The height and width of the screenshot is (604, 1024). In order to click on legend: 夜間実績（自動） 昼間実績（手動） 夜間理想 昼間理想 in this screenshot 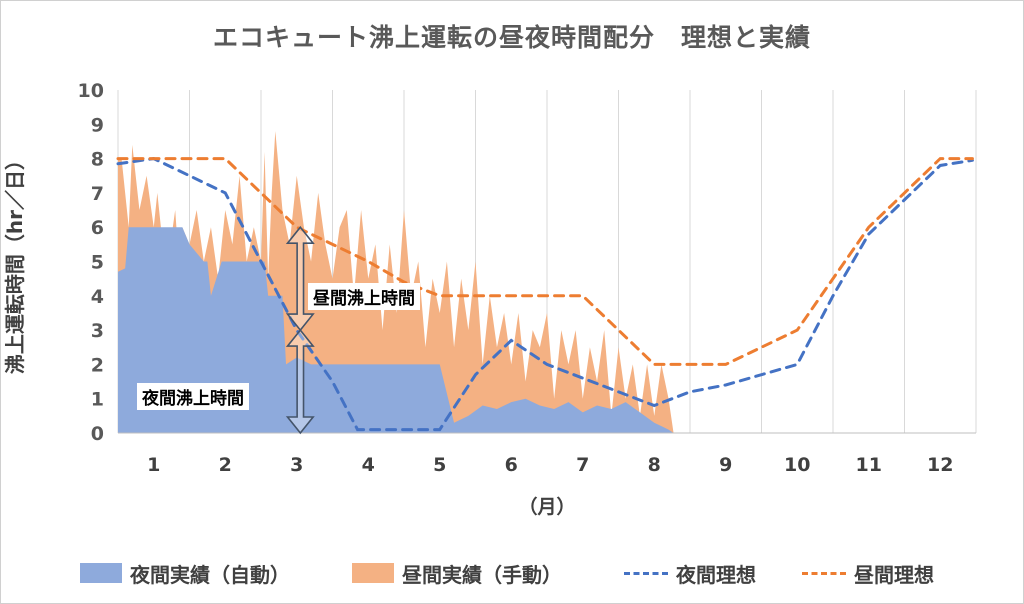, I will do `click(512, 573)`.